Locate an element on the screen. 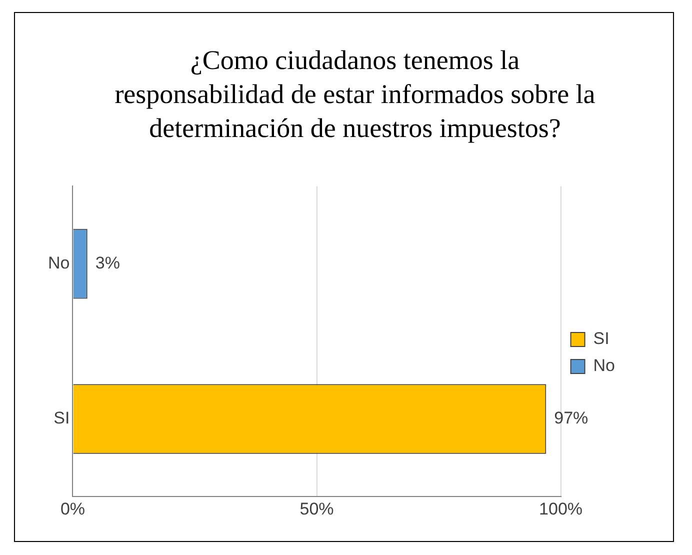 Image resolution: width=692 pixels, height=555 pixels. x-tick-label: 50% is located at coordinates (317, 508).